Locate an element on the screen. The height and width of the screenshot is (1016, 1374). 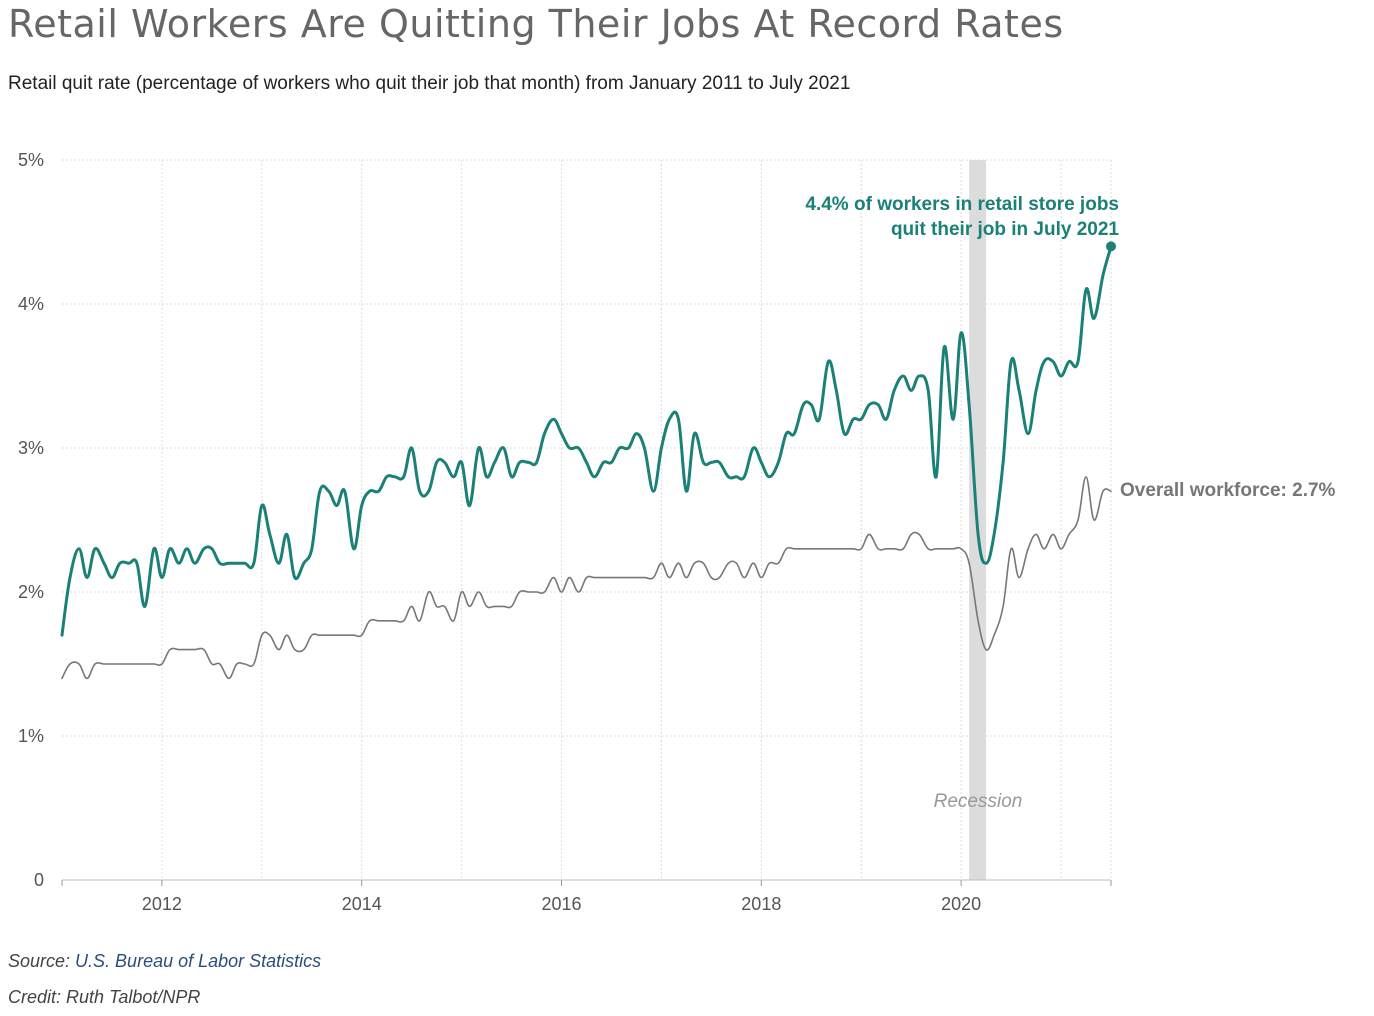
overall-annotation: Overall workforce: 2.7% is located at coordinates (1228, 490).